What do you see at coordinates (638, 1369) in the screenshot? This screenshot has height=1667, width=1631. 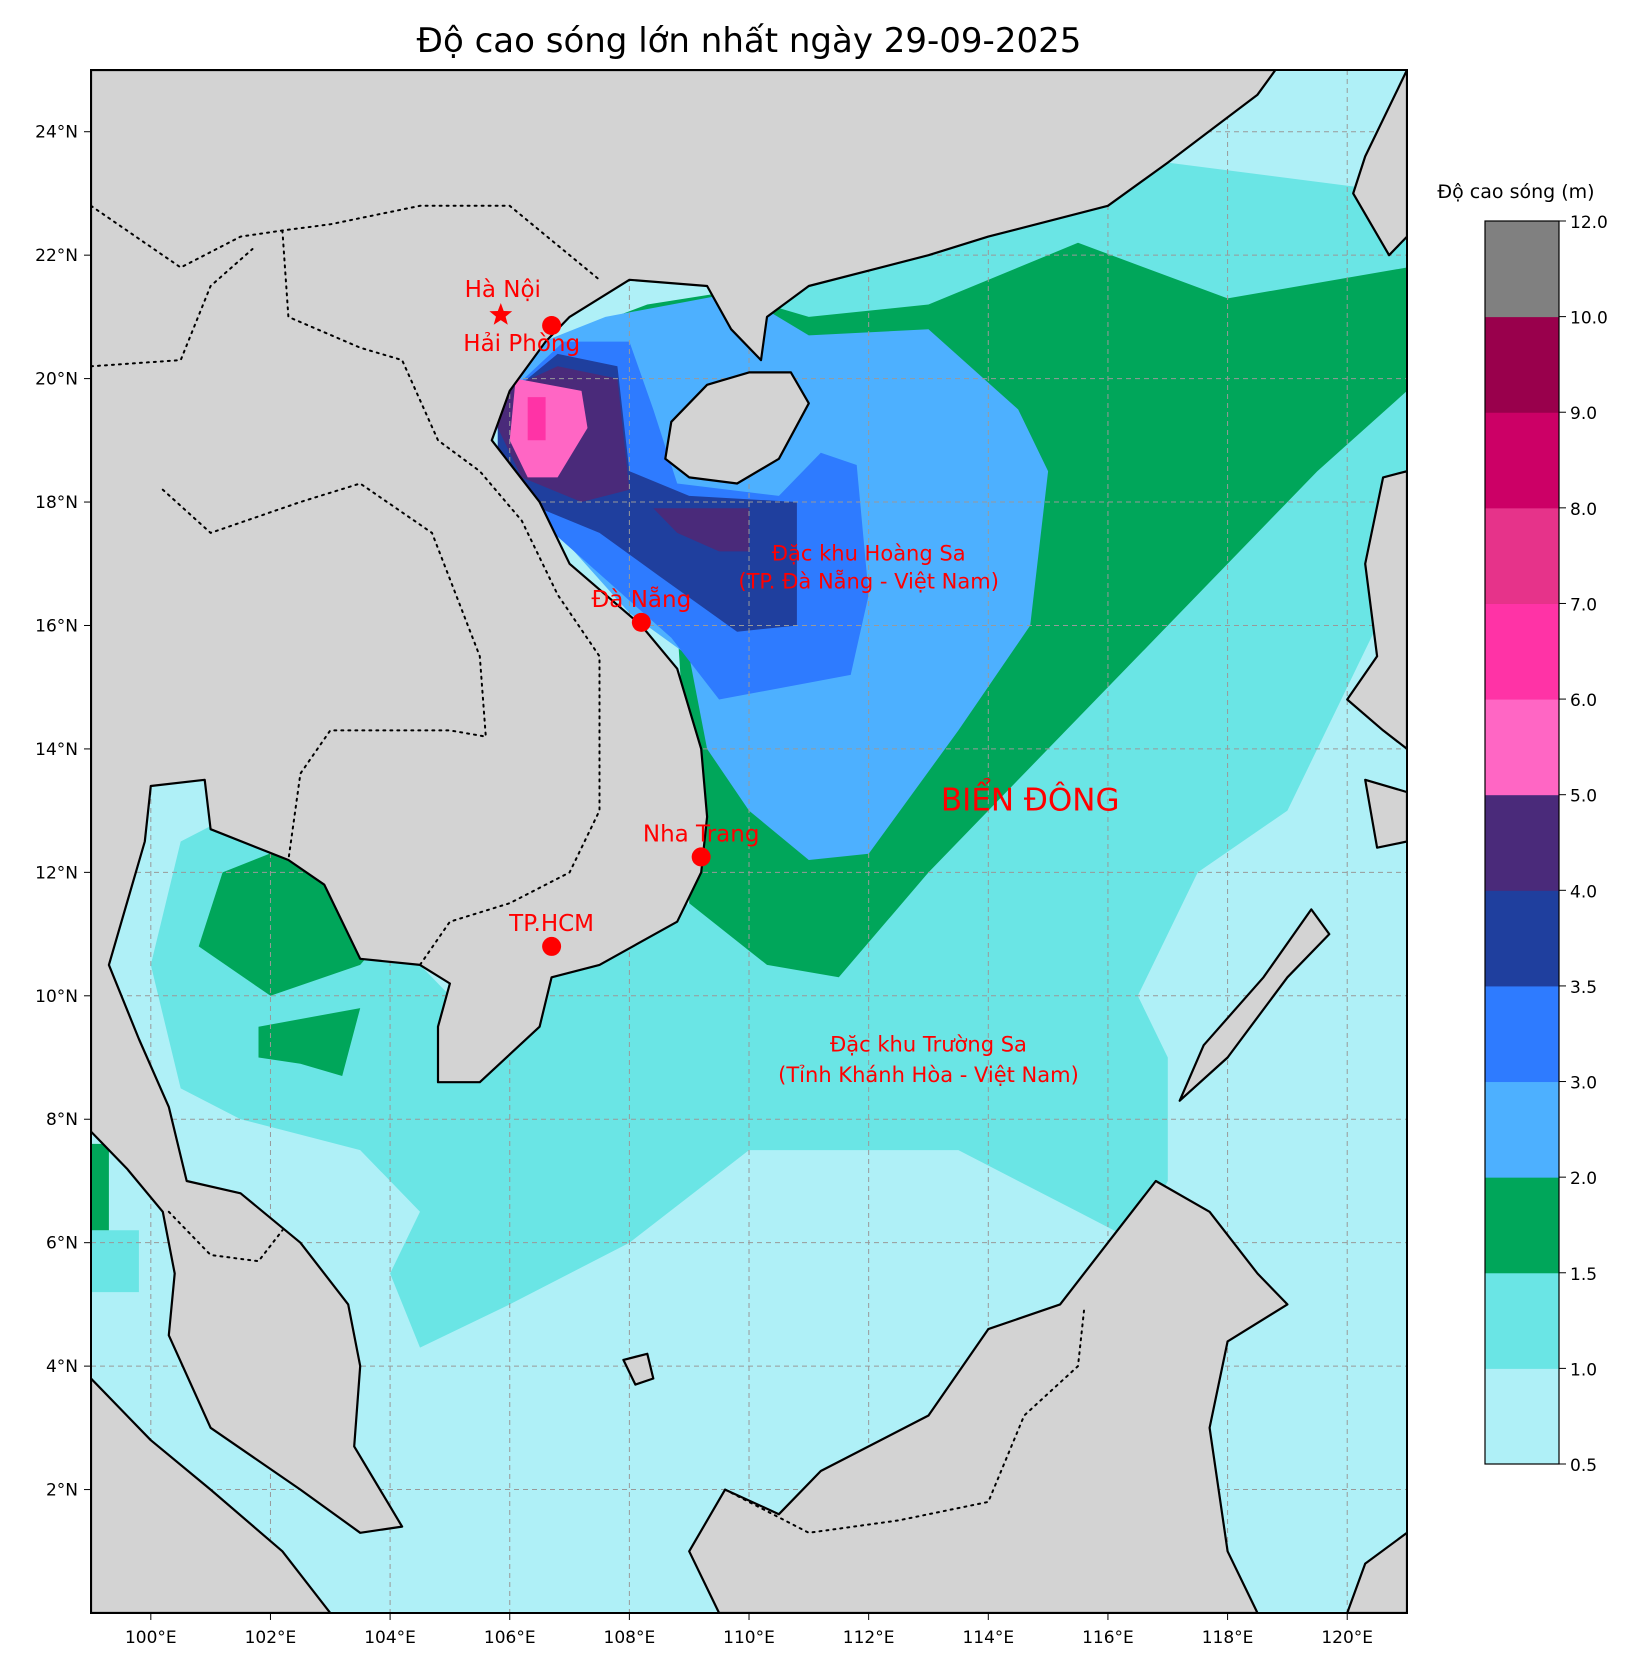 I see `land-natuna` at bounding box center [638, 1369].